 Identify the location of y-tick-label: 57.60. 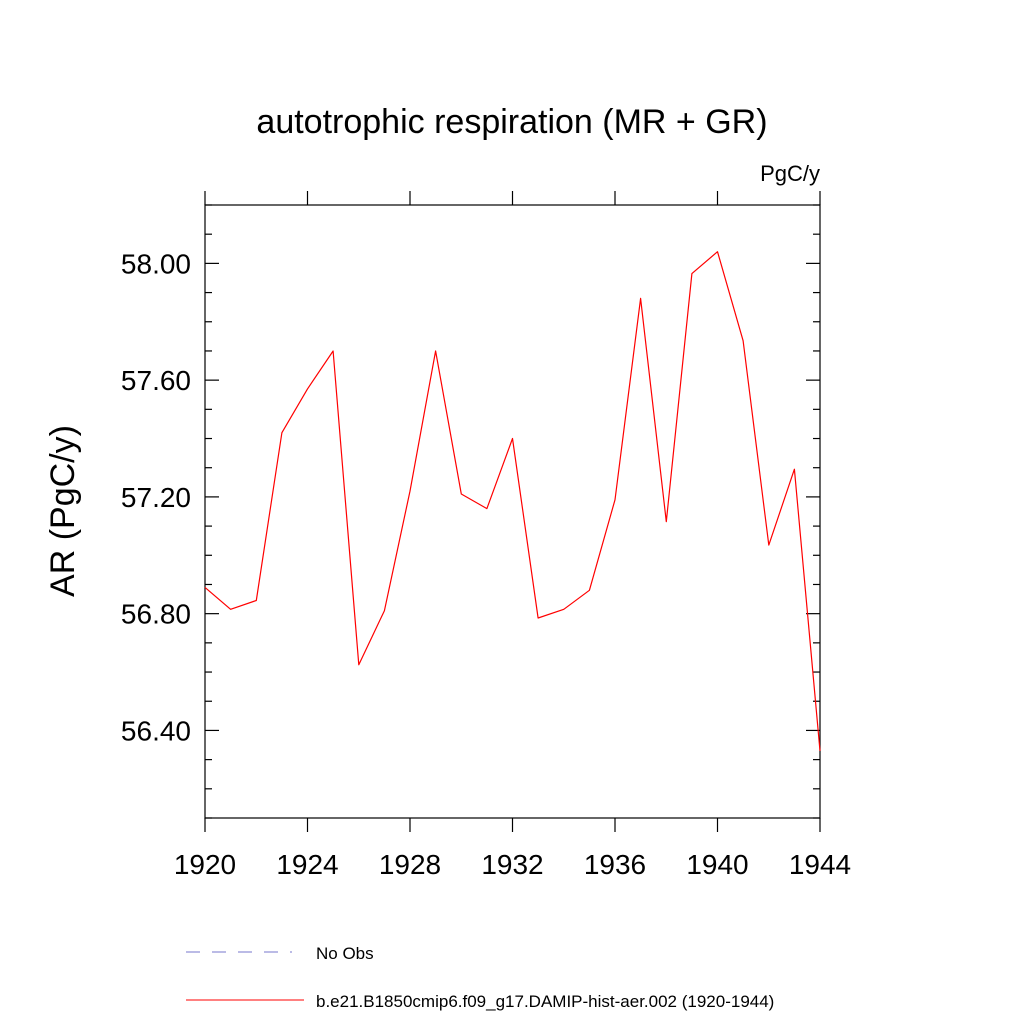
(156, 380).